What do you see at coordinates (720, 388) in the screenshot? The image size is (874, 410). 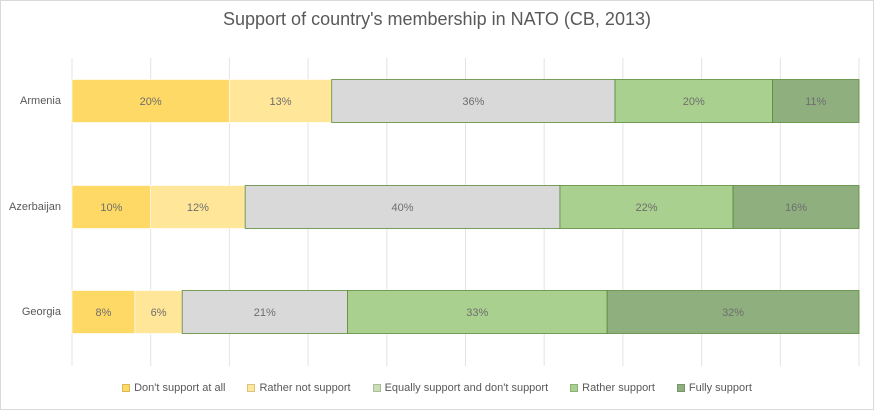 I see `legend-label: Fully support` at bounding box center [720, 388].